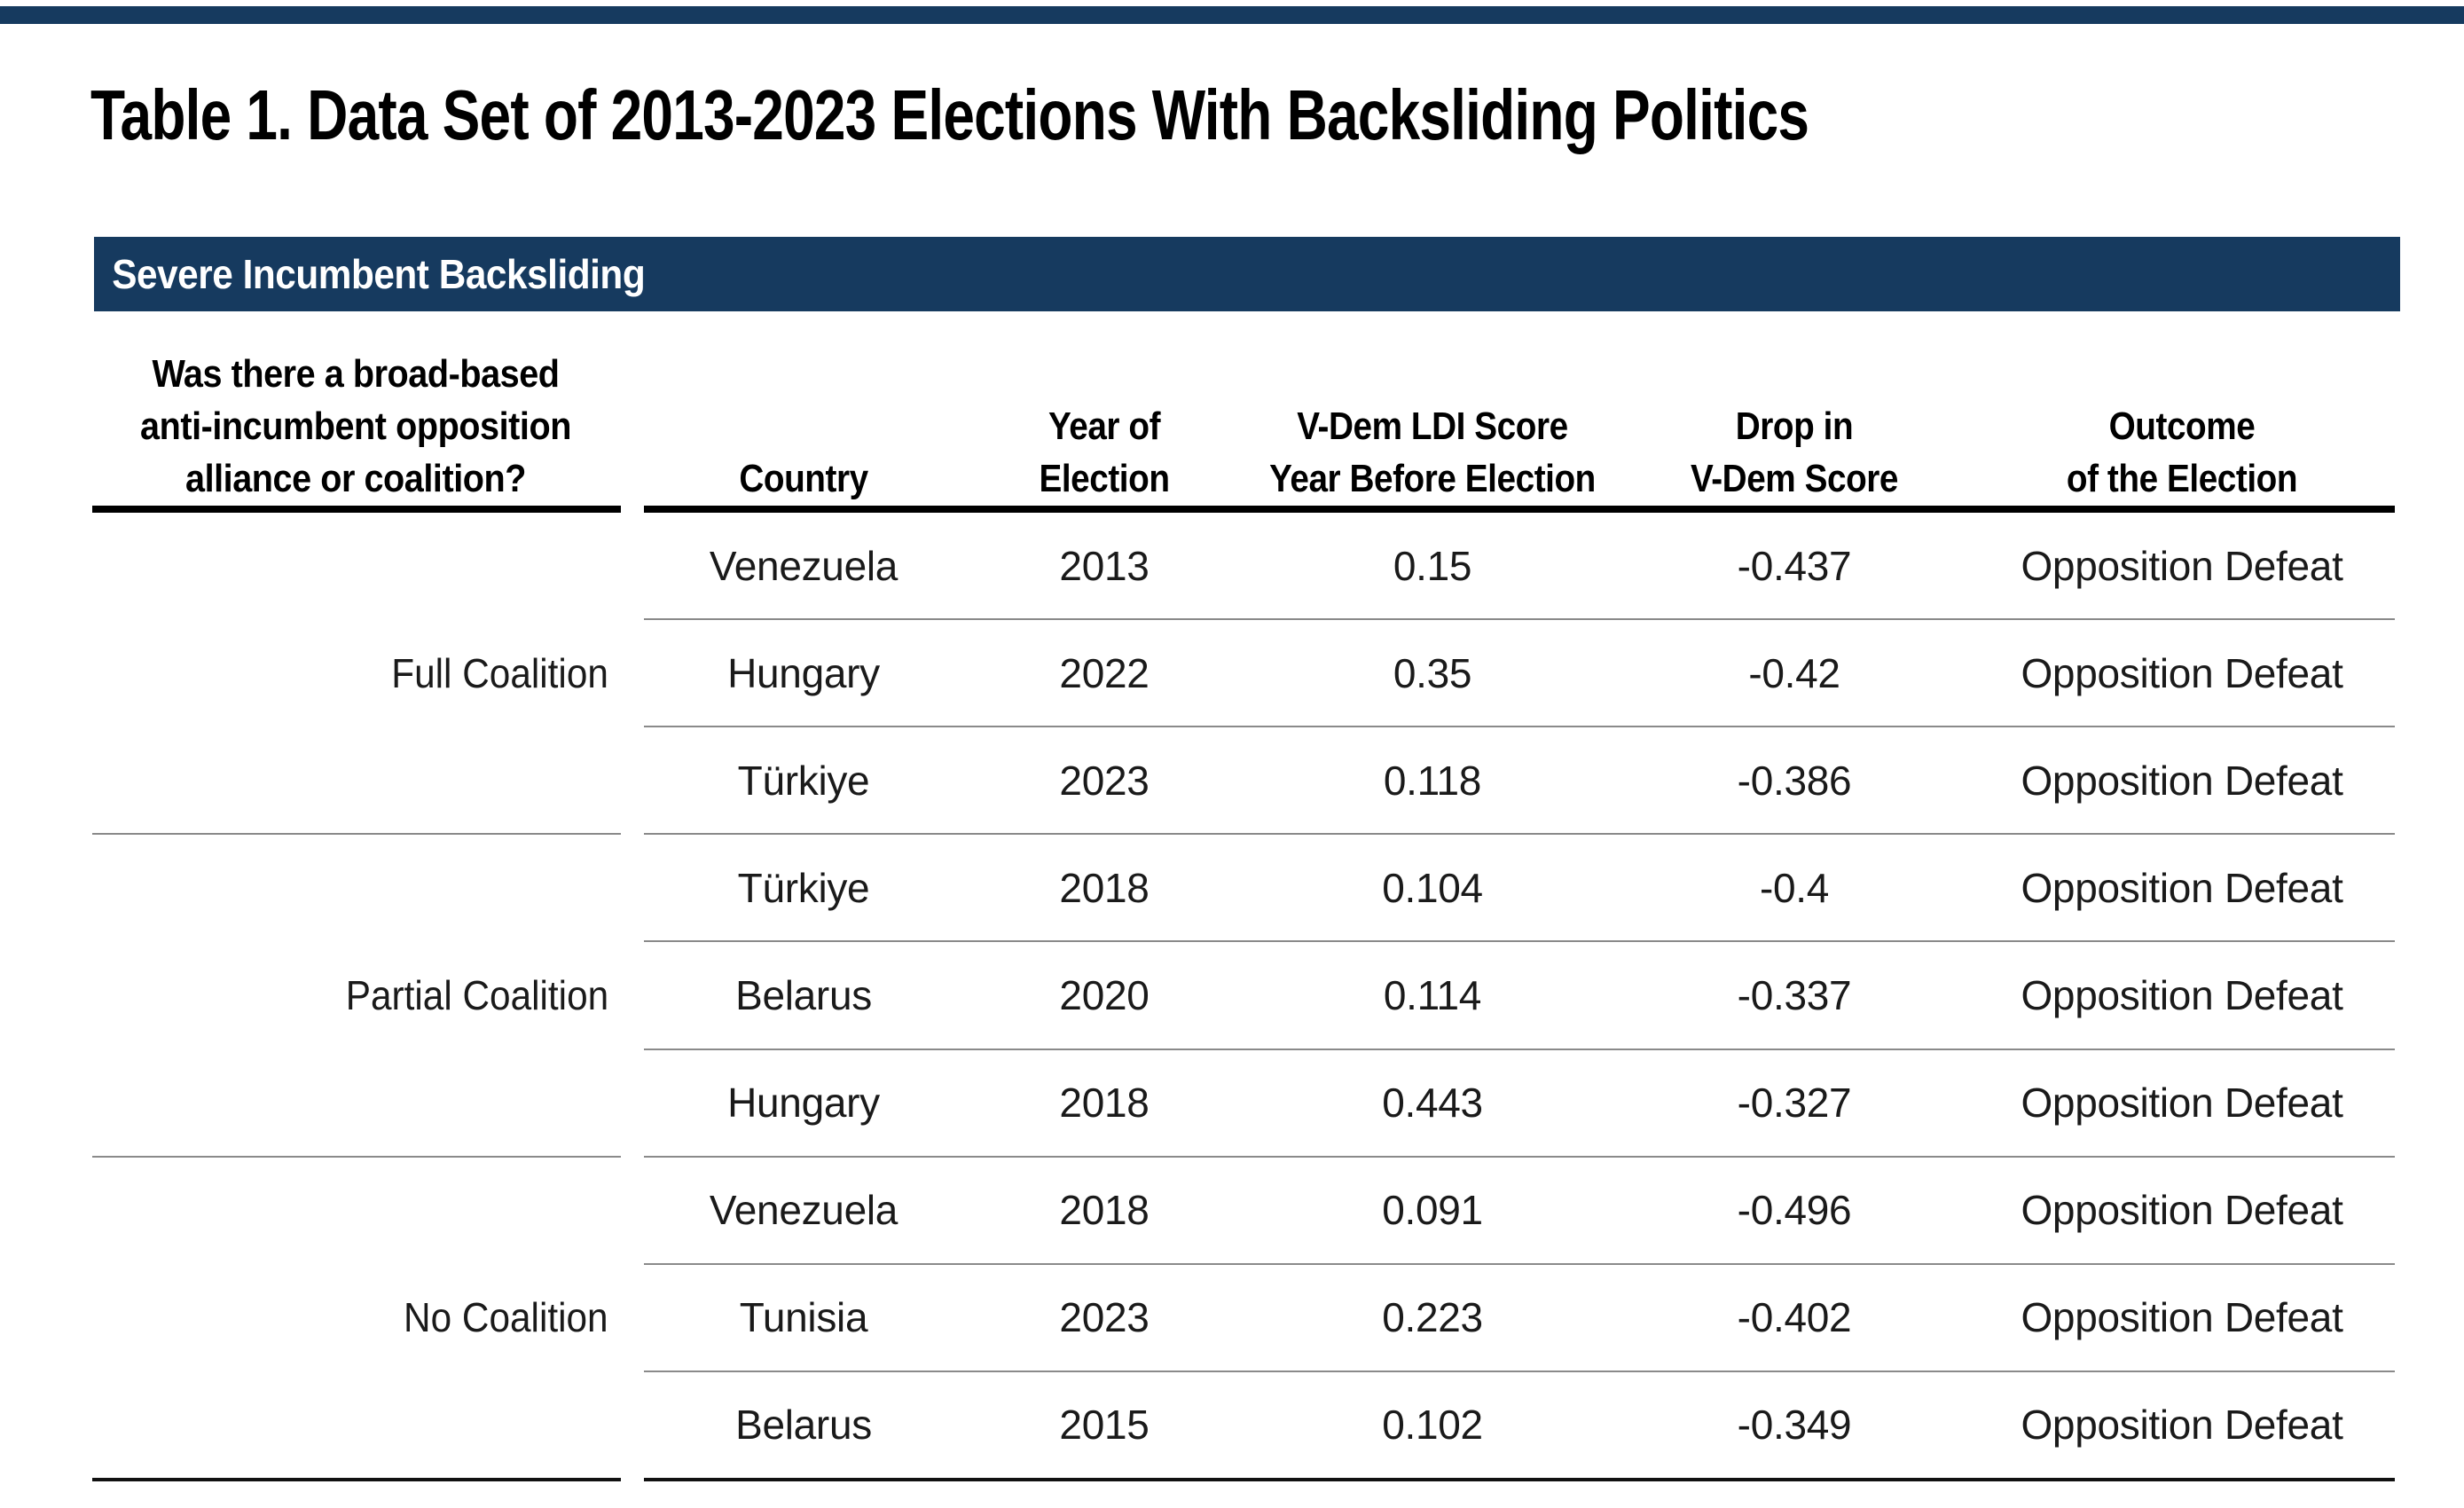 This screenshot has height=1508, width=2464. Describe the element at coordinates (1519, 565) in the screenshot. I see `table-row: Venezuela 2013 0.15 -0.437 Opposition Defeat` at that location.